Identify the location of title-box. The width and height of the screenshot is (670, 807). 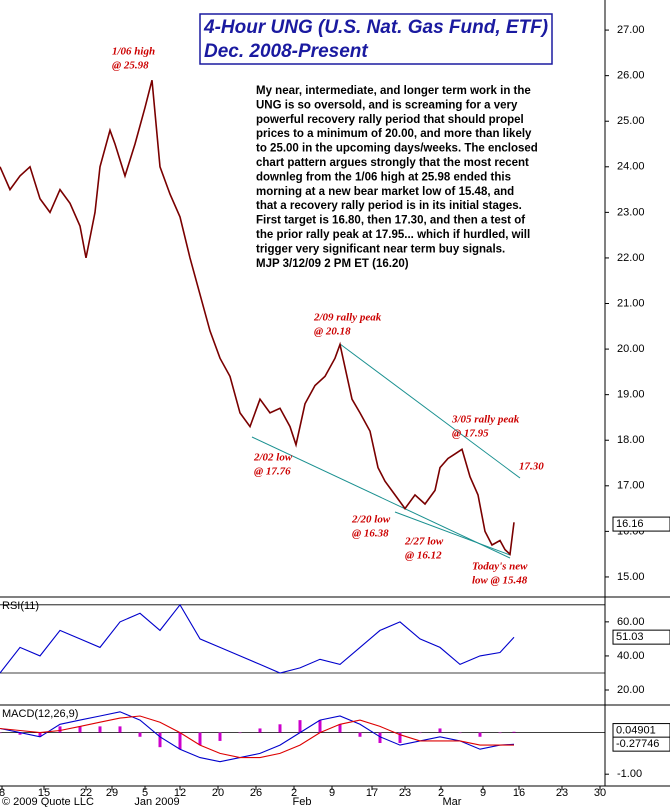
(376, 39).